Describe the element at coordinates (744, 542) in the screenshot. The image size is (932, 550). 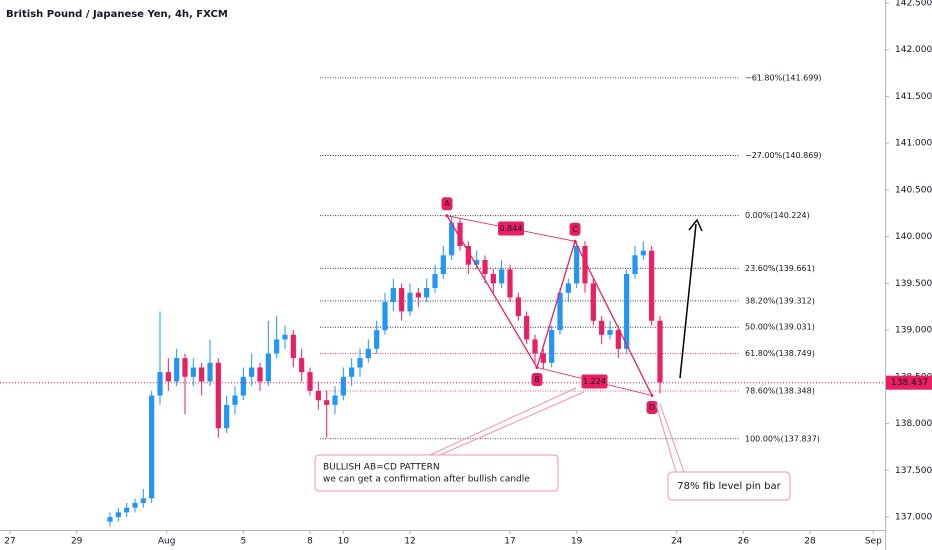
I see `x-tick-label: 26` at that location.